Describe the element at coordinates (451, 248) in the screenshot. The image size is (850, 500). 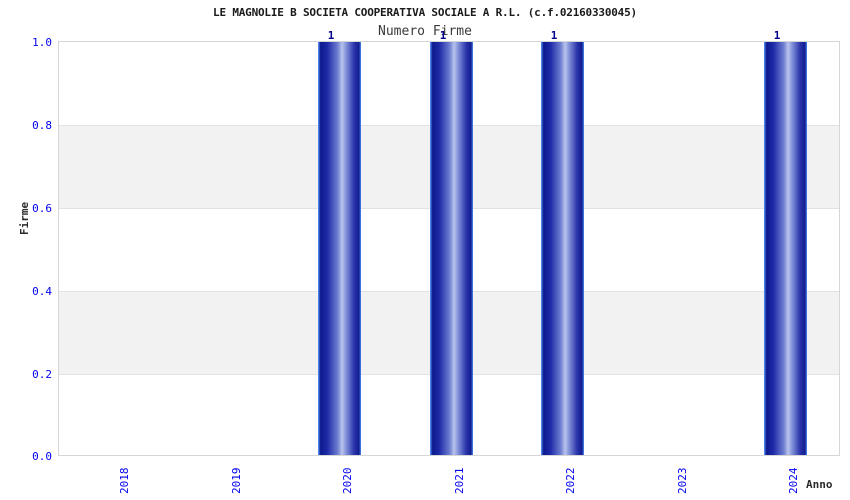
I see `bar-2021` at that location.